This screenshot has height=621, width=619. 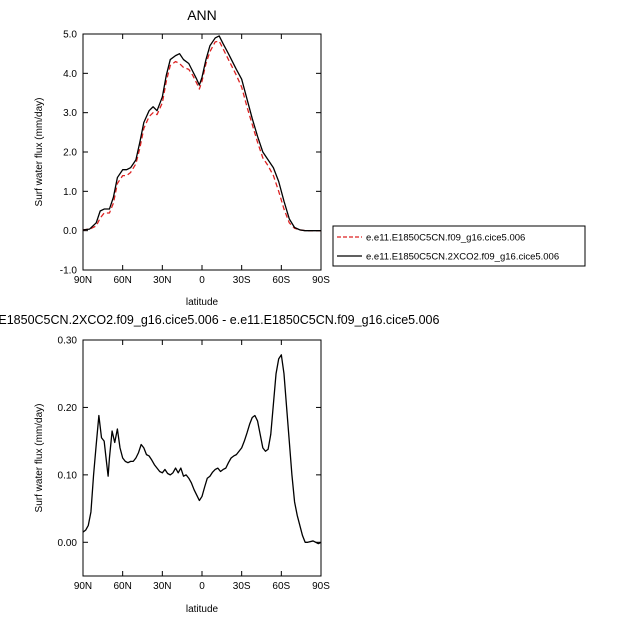 I want to click on x-tick-label-1-1: 60N, so click(x=122, y=586).